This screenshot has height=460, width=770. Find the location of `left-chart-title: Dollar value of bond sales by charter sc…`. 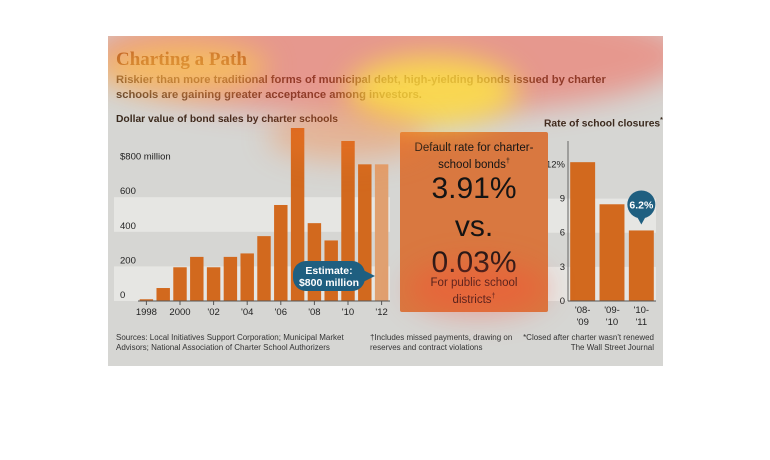

left-chart-title: Dollar value of bond sales by charter sc… is located at coordinates (227, 119).